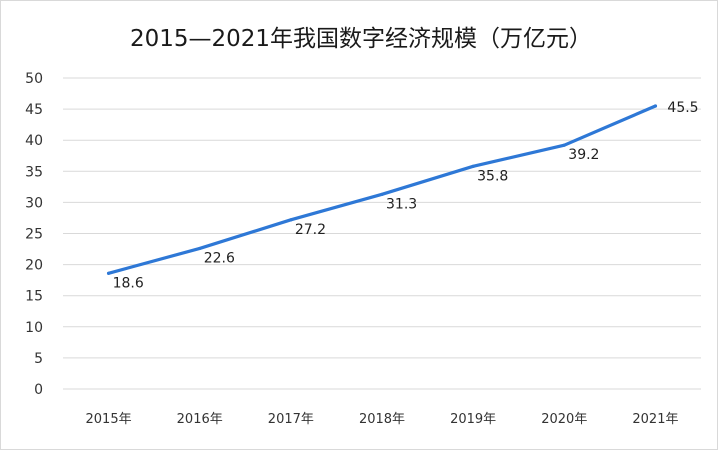  Describe the element at coordinates (34, 203) in the screenshot. I see `y-tick-label: 30` at that location.